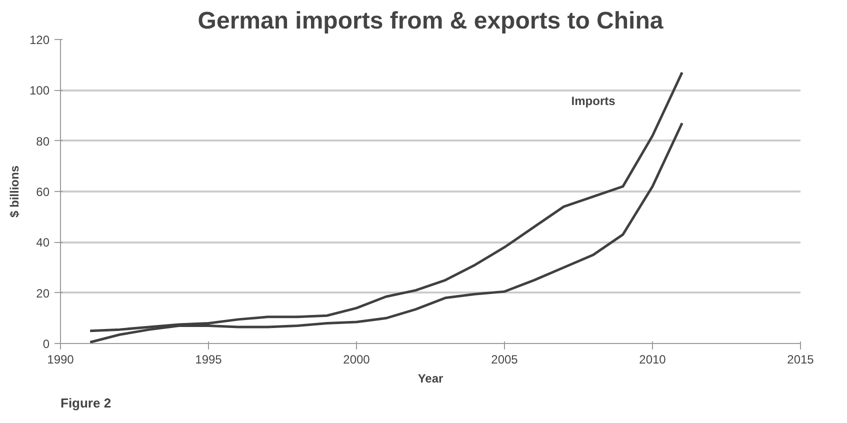 This screenshot has width=847, height=423. I want to click on x-tick-label: 2005, so click(504, 359).